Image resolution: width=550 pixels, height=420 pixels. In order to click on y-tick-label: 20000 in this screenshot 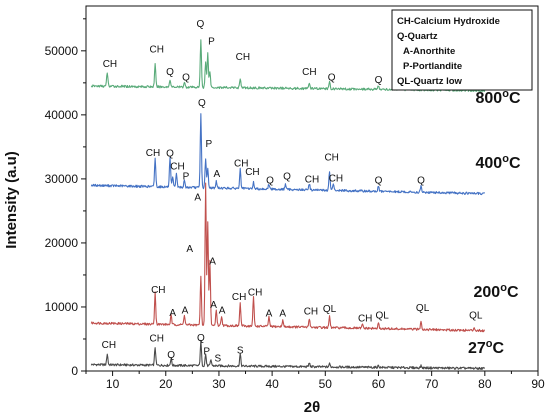, I will do `click(62, 243)`.